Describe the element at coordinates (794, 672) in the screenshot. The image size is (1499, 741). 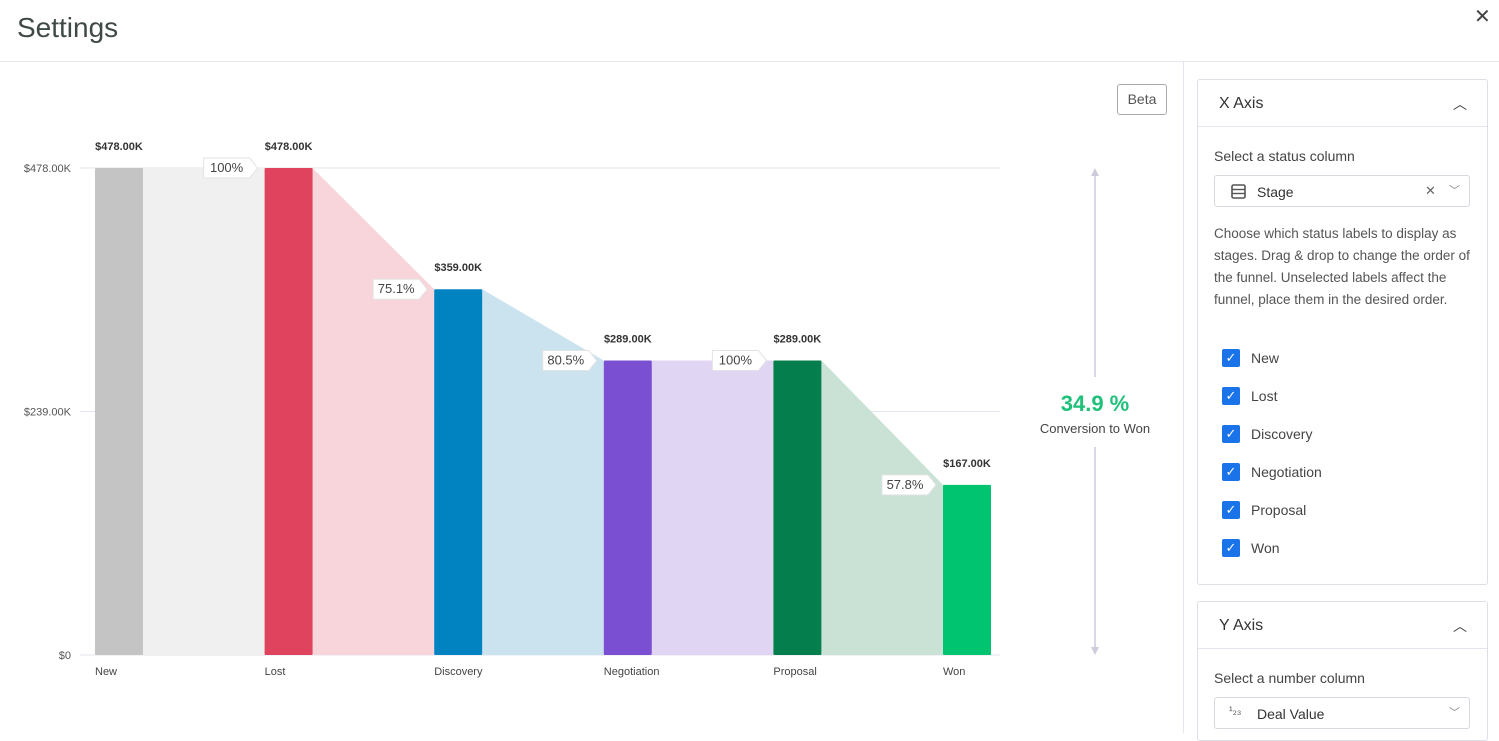
I see `x-tick-label: Proposal` at that location.